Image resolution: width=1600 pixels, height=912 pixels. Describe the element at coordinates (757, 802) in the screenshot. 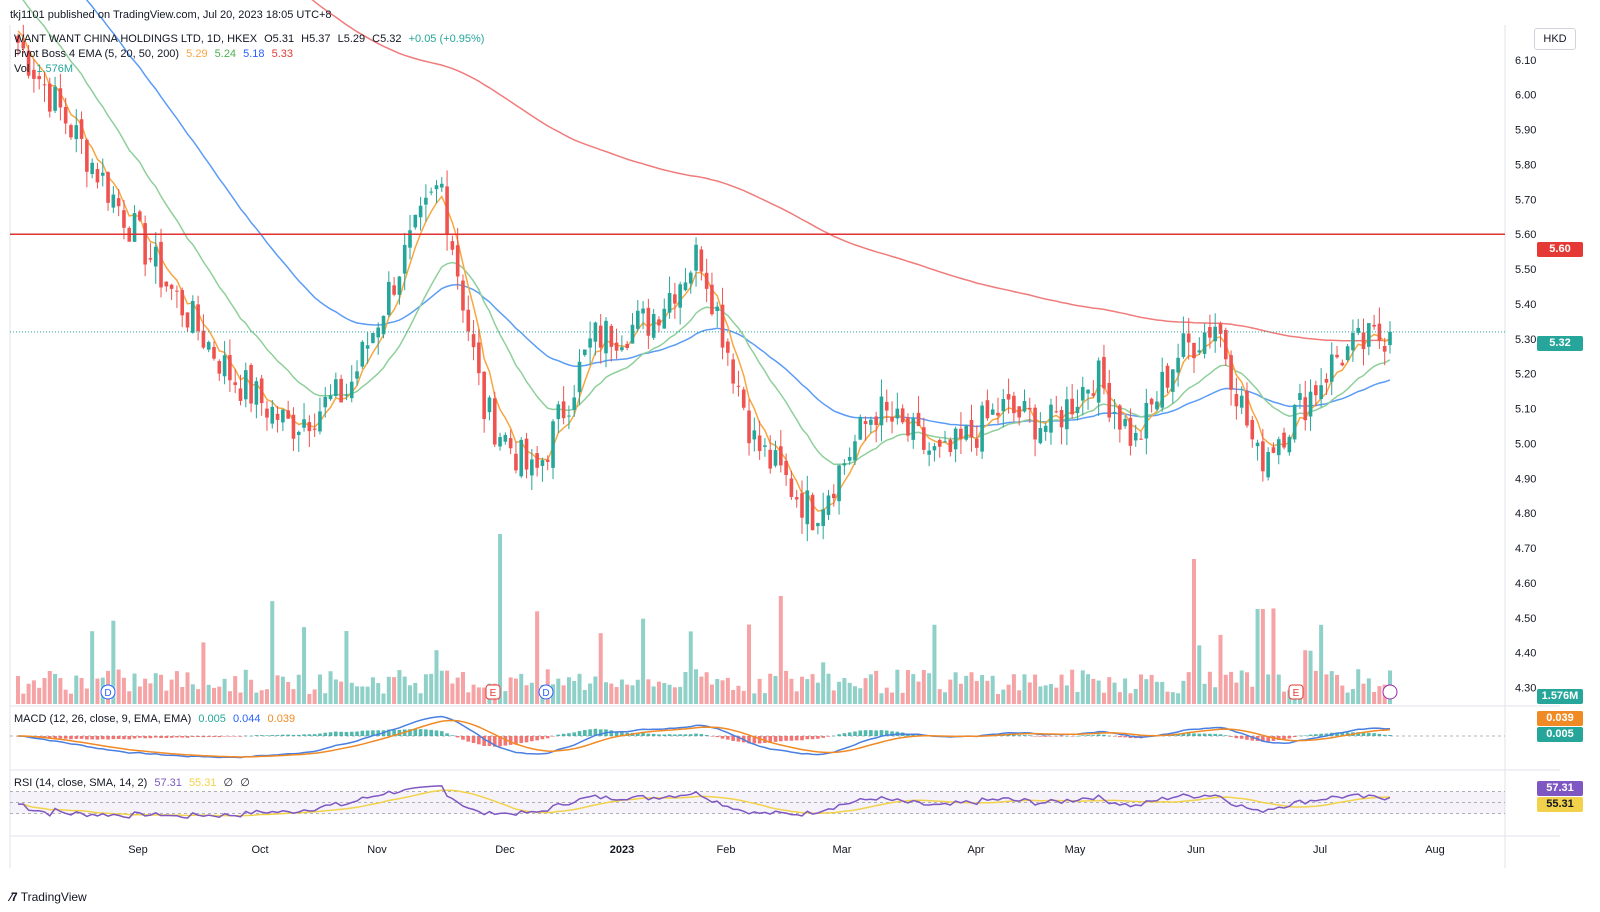

I see `rsi-pane` at that location.